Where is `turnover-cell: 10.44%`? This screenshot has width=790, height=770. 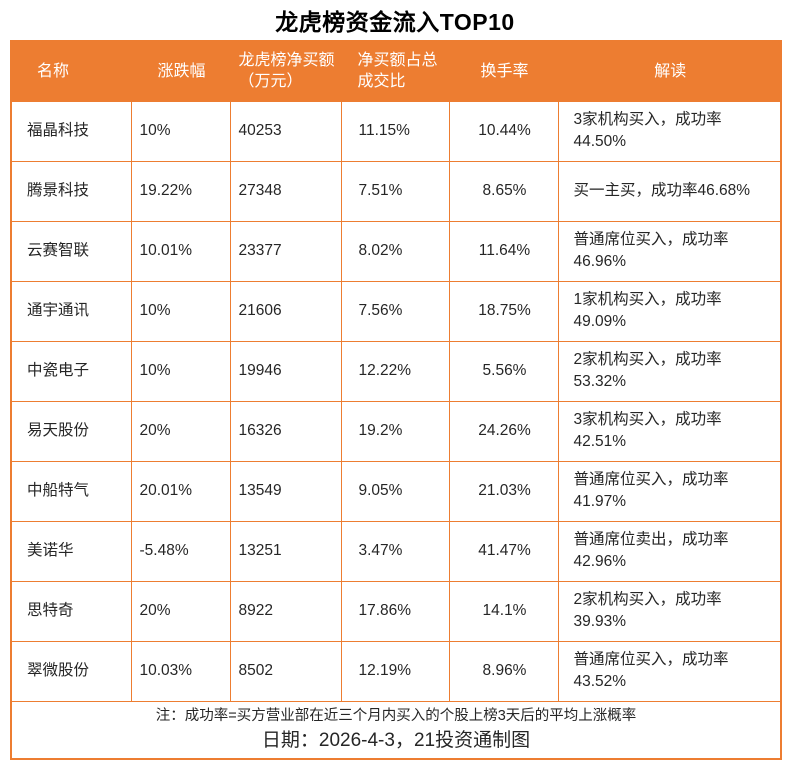
turnover-cell: 10.44% is located at coordinates (503, 131).